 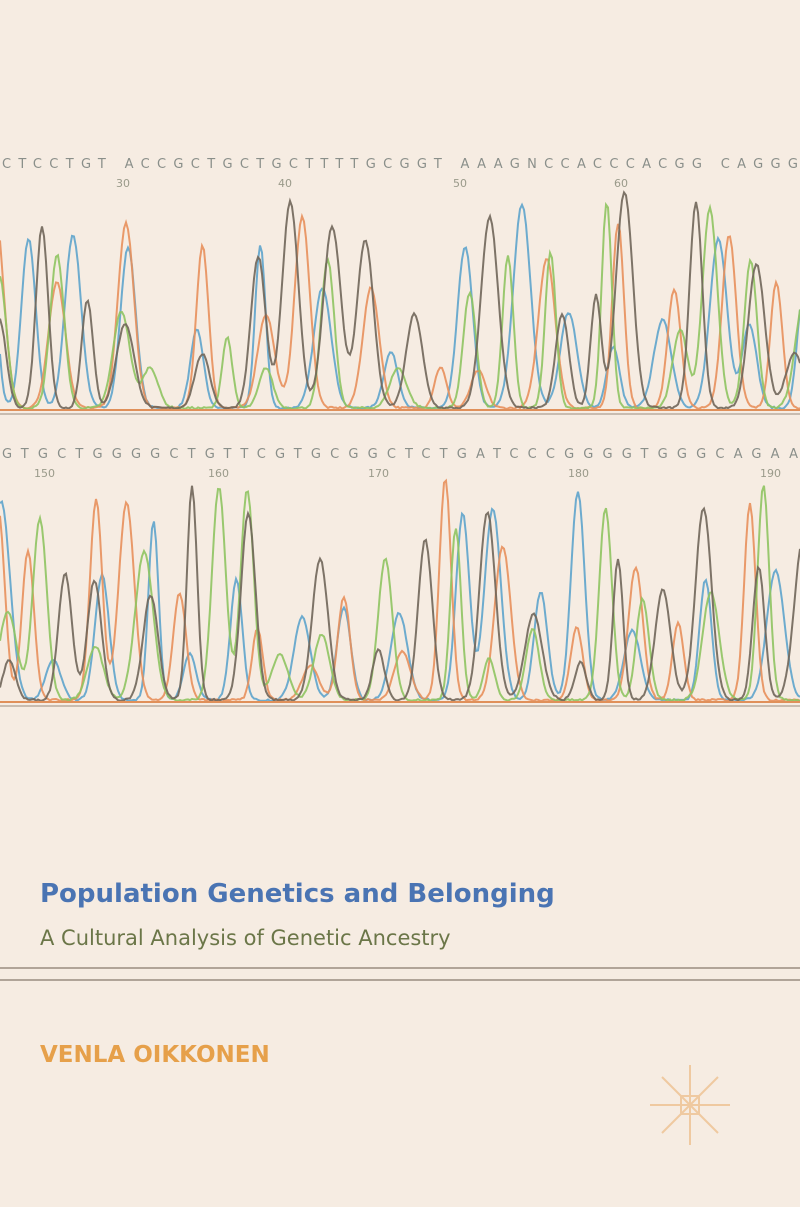 What do you see at coordinates (285, 183) in the screenshot?
I see `position-label: 40` at bounding box center [285, 183].